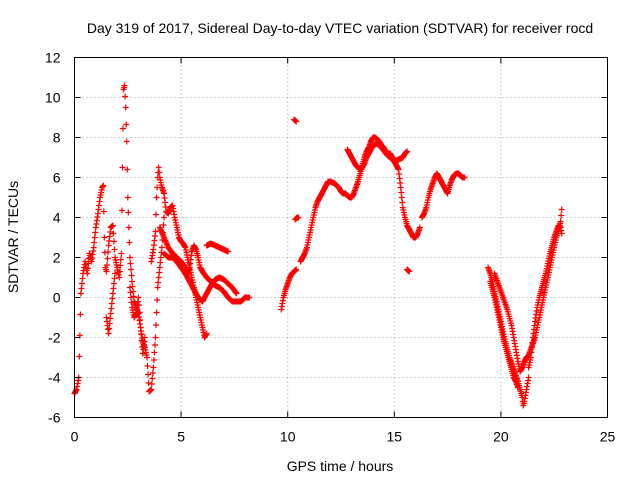 This screenshot has height=480, width=640. Describe the element at coordinates (501, 437) in the screenshot. I see `x-tick-label: 20` at that location.